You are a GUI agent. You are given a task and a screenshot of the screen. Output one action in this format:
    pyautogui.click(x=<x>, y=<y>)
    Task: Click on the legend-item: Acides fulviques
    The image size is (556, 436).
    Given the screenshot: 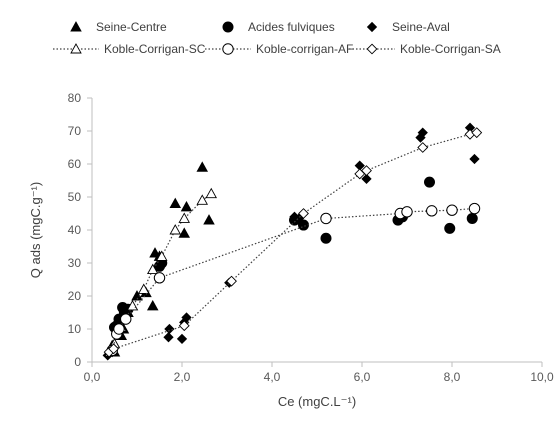 What is the action you would take?
    pyautogui.click(x=278, y=27)
    